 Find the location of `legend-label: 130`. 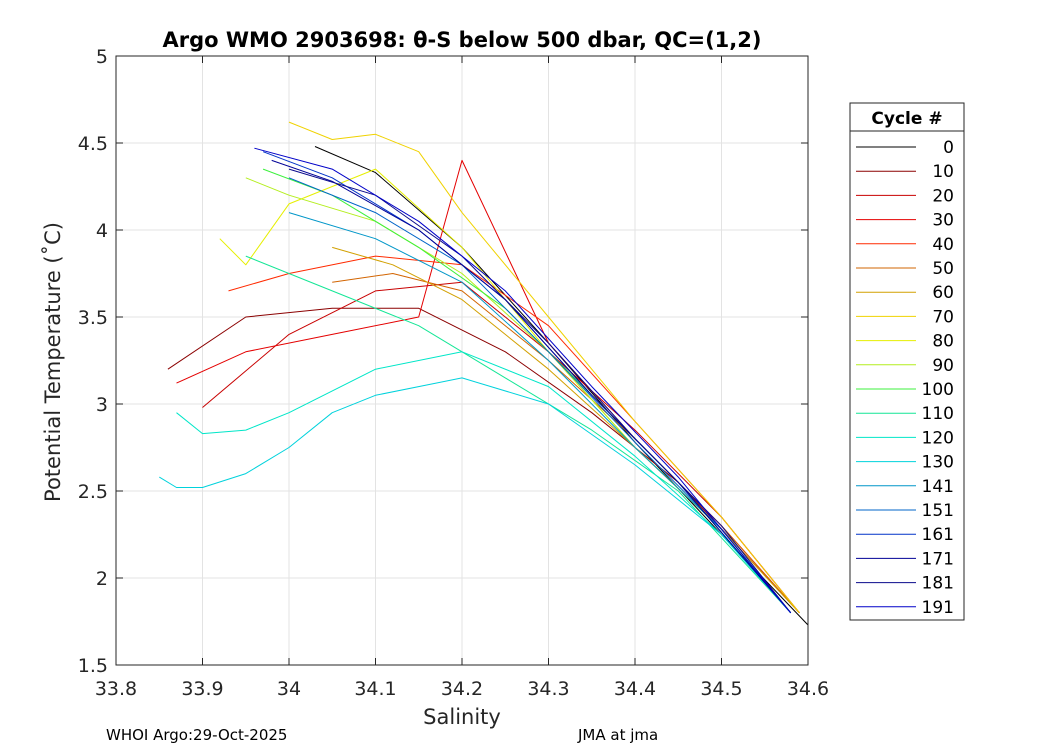

legend-label: 130 is located at coordinates (938, 463).